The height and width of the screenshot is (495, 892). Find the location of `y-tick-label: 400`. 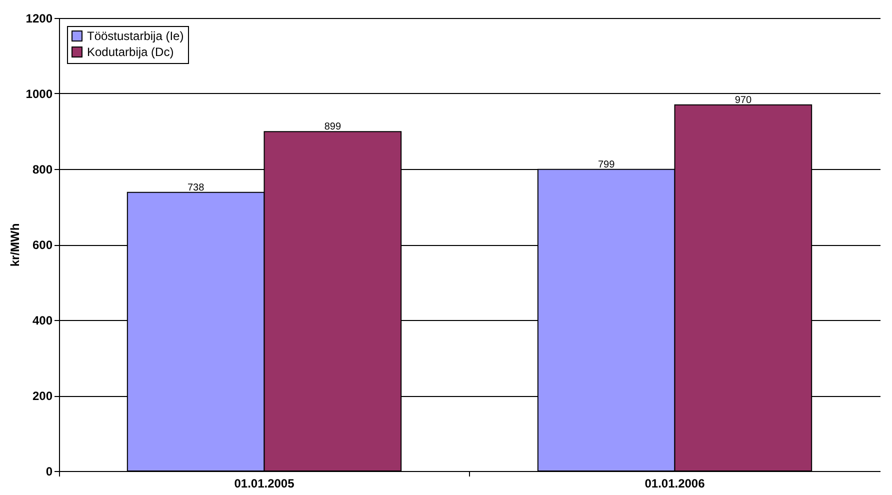

y-tick-label: 400 is located at coordinates (42, 321).